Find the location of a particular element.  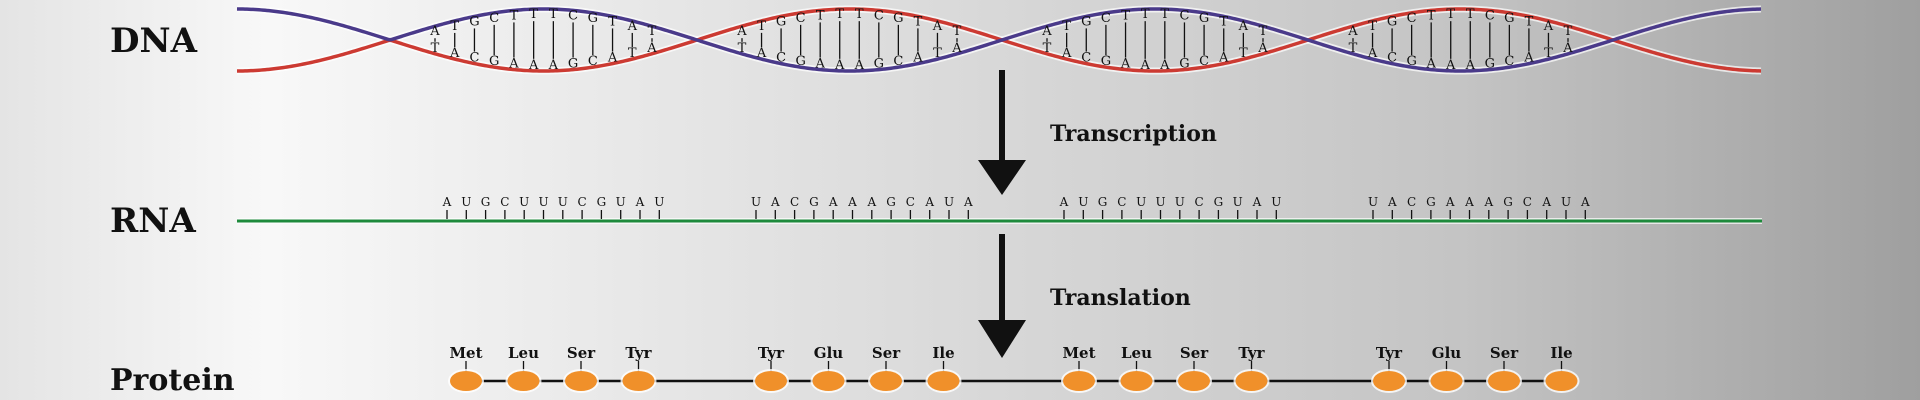

dna-strand-red is located at coordinates (999, 40).